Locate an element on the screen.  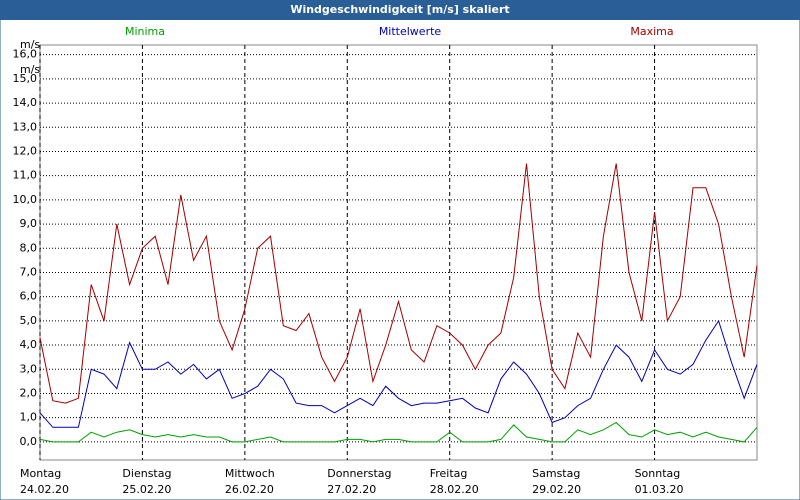
x-tick-date: 24.02.20 is located at coordinates (44, 489).